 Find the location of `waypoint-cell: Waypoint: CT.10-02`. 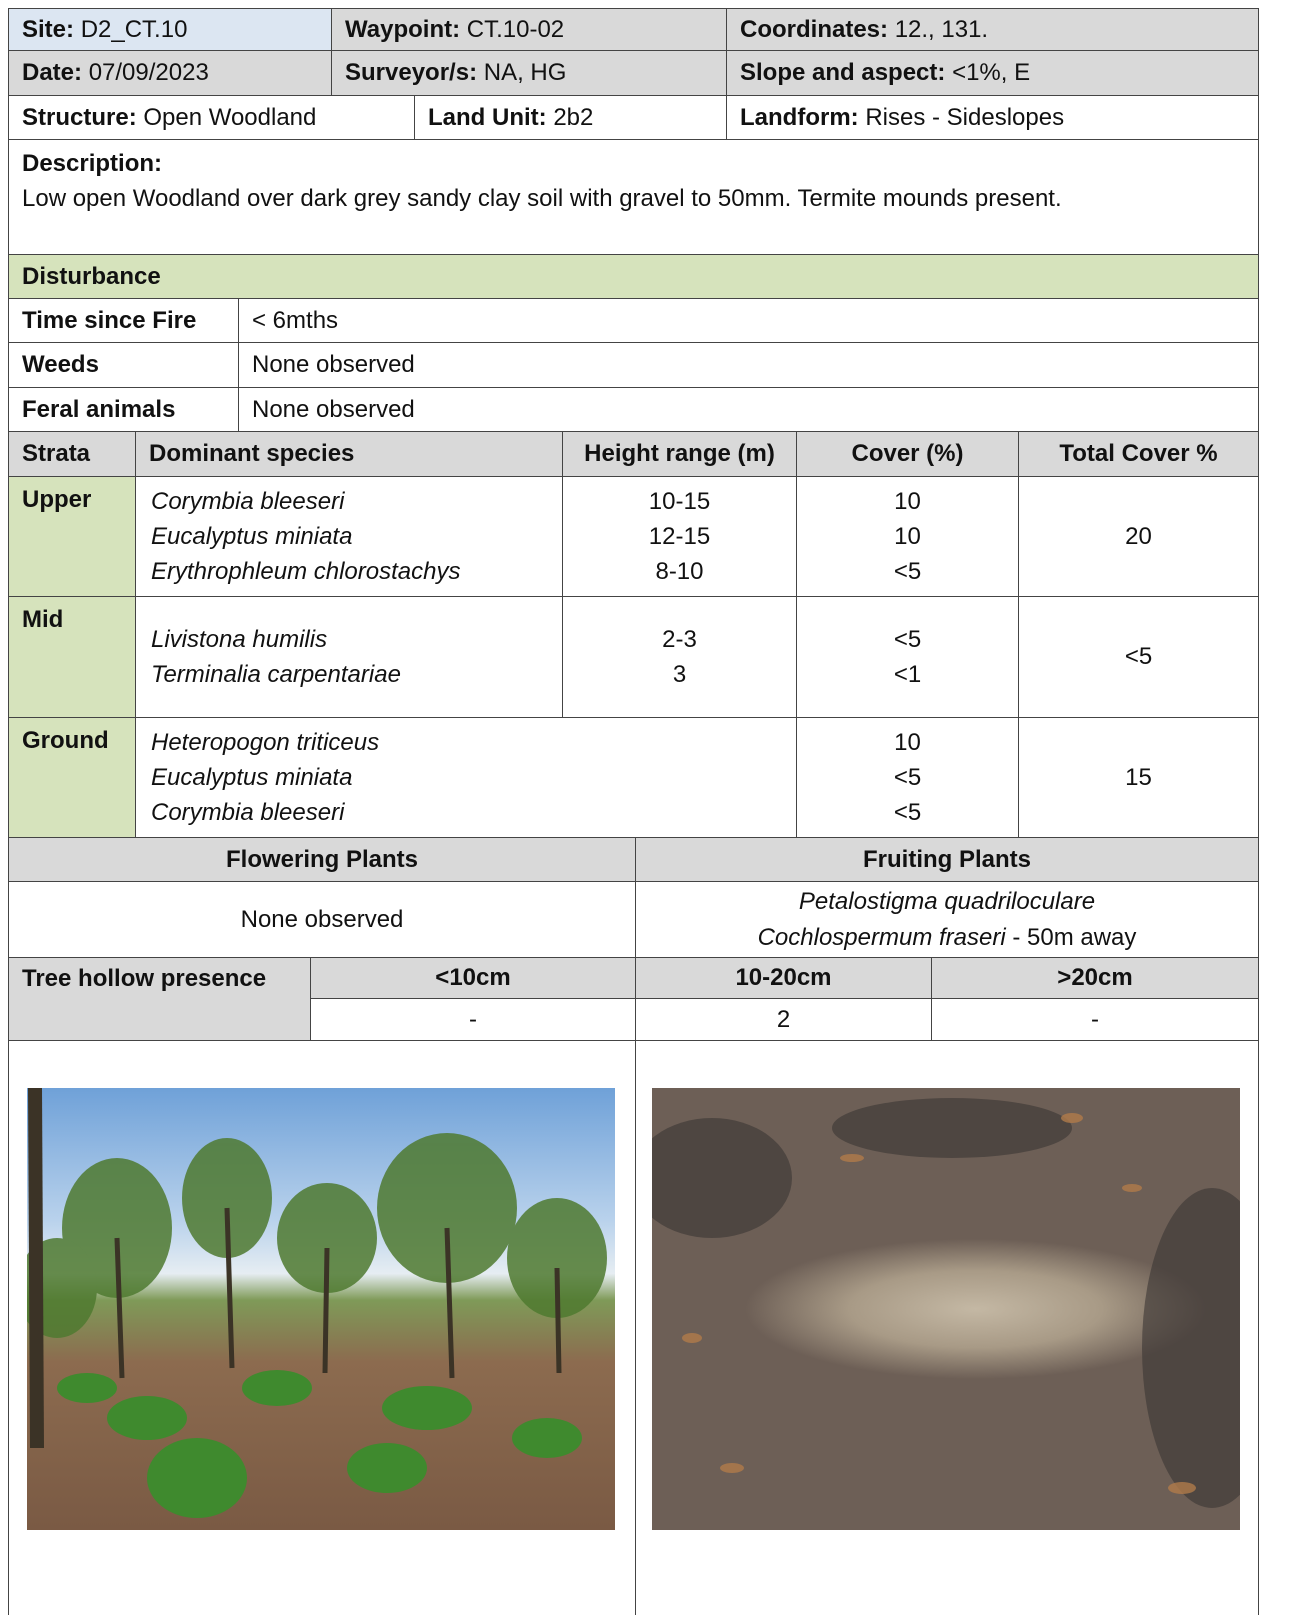

waypoint-cell: Waypoint: CT.10-02 is located at coordinates (529, 29).